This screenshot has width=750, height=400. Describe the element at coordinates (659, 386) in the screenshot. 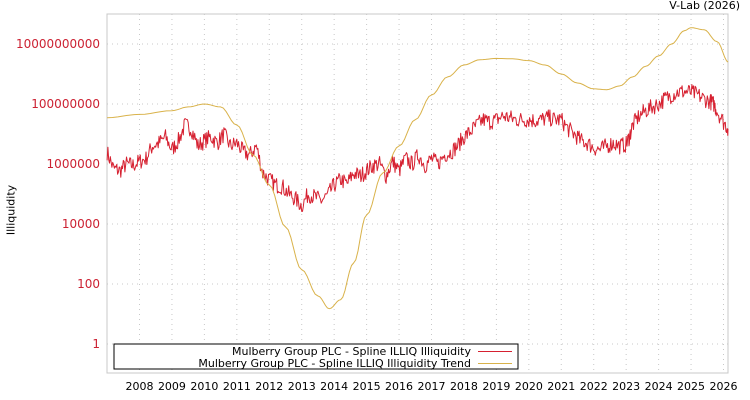

I see `x-tick-label: 2024` at that location.